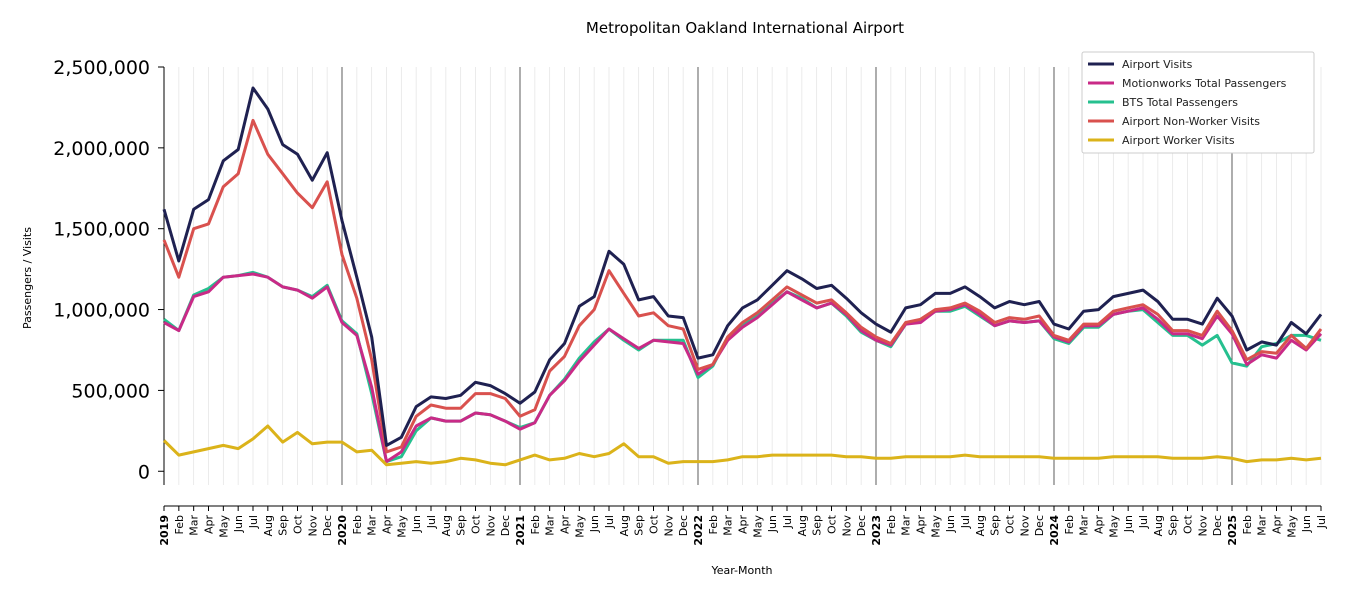 Image resolution: width=1350 pixels, height=600 pixels. Describe the element at coordinates (520, 530) in the screenshot. I see `x-tick-year-label: 2021` at that location.